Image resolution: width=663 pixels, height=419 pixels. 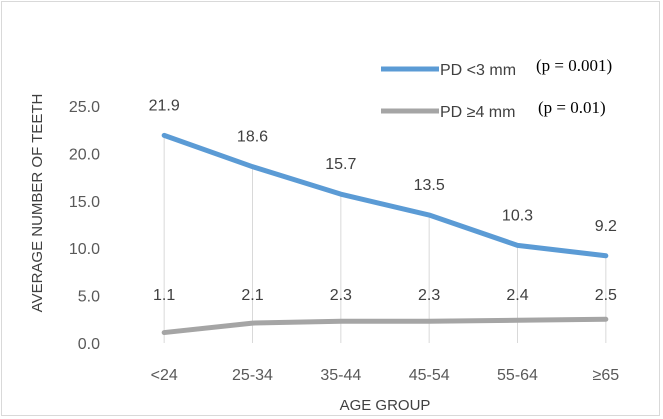 I want to click on y-tick-label: 0.0, so click(x=89, y=344).